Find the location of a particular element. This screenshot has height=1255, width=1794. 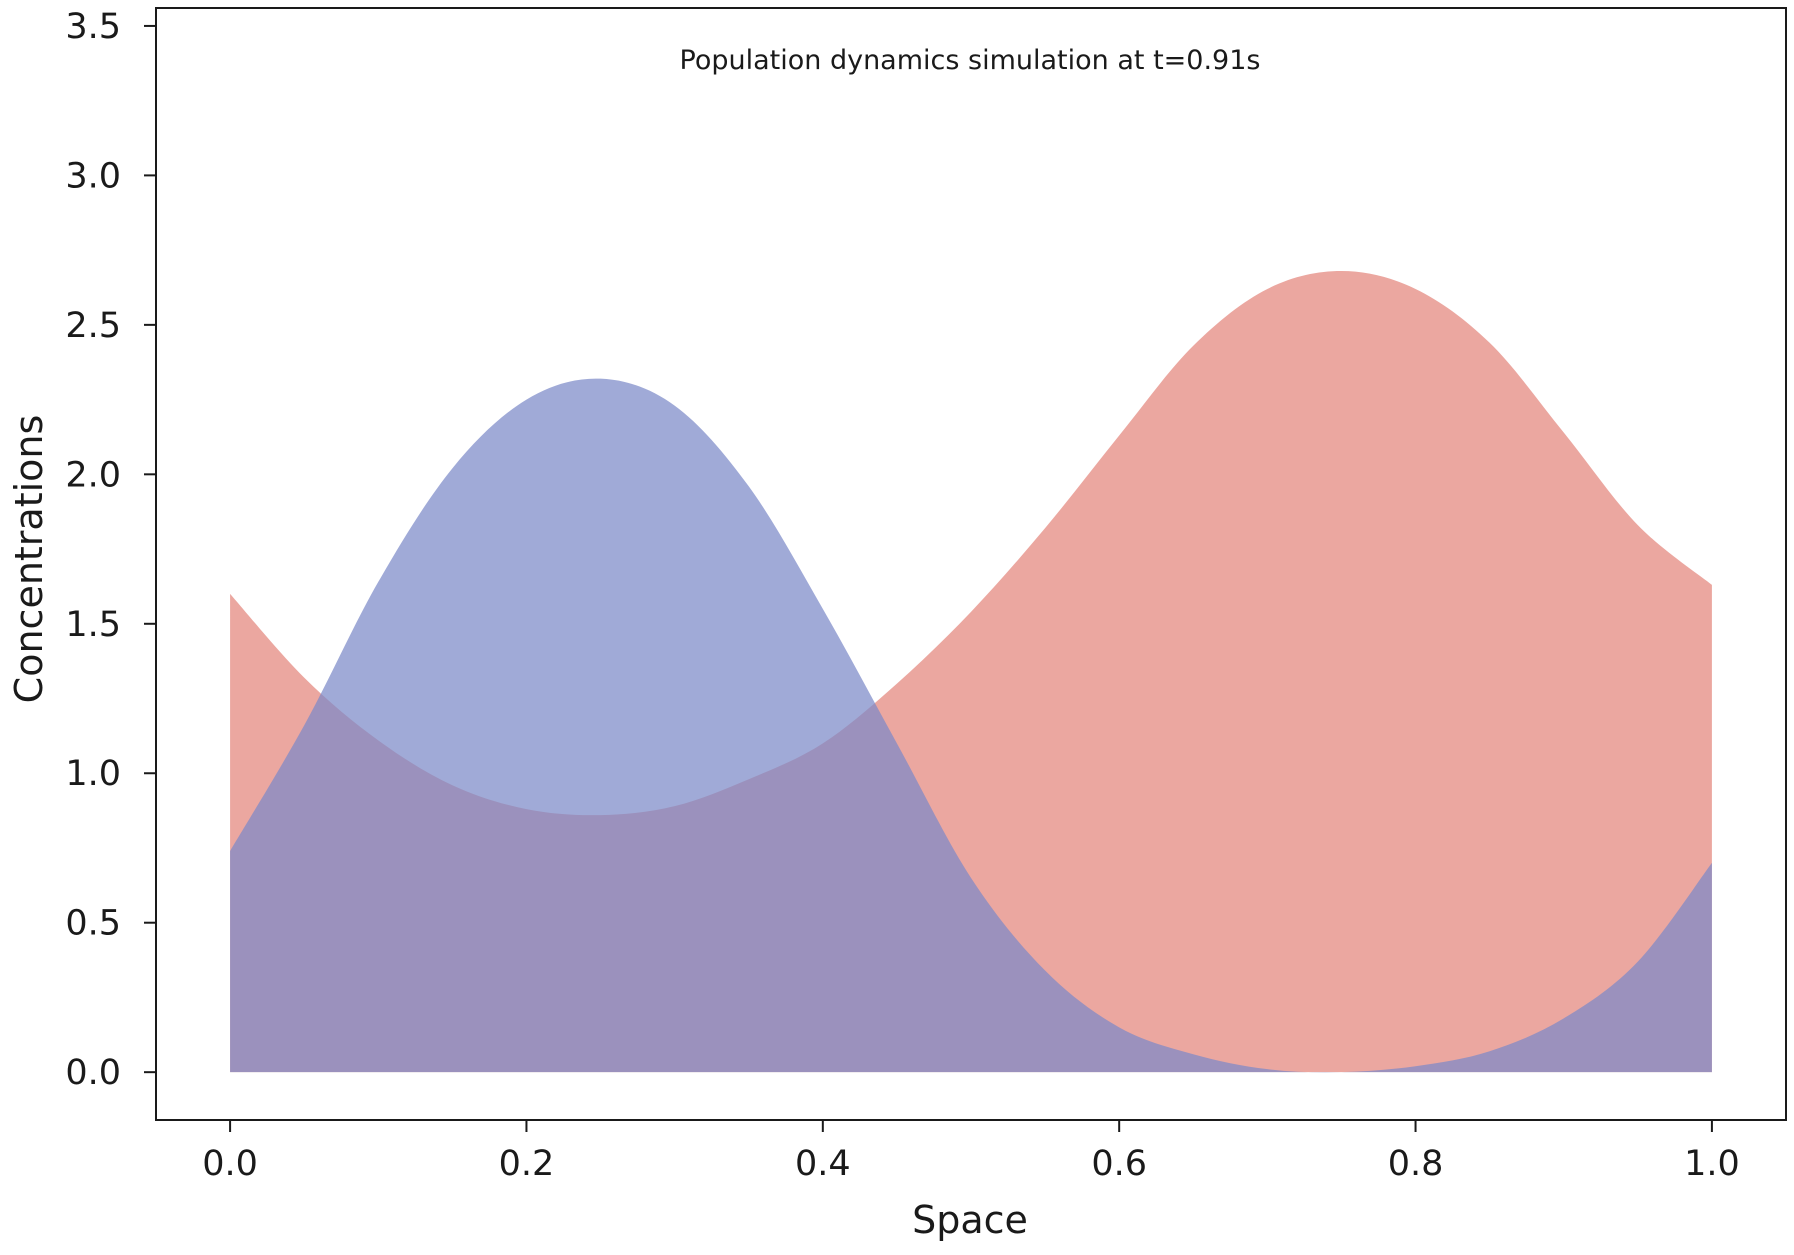

y-tick-label: 0.5 is located at coordinates (93, 924).